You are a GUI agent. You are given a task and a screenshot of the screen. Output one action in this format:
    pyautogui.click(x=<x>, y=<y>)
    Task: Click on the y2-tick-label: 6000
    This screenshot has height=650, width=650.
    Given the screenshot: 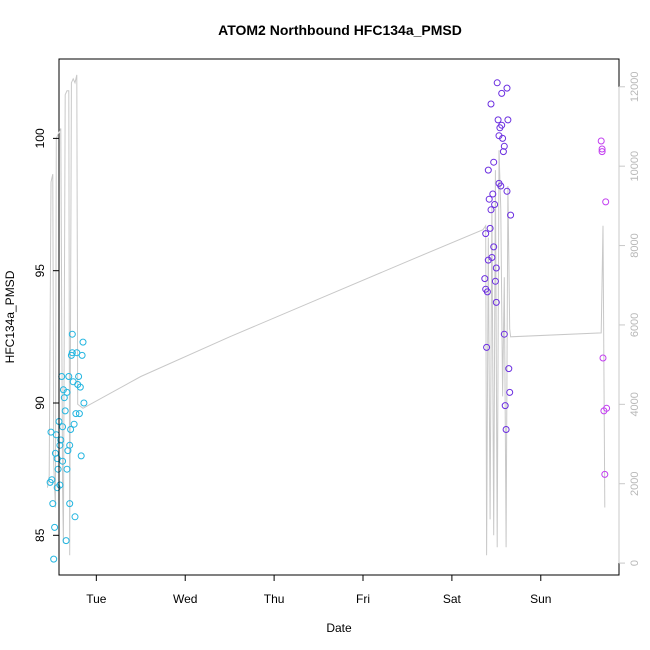 What is the action you would take?
    pyautogui.click(x=635, y=325)
    